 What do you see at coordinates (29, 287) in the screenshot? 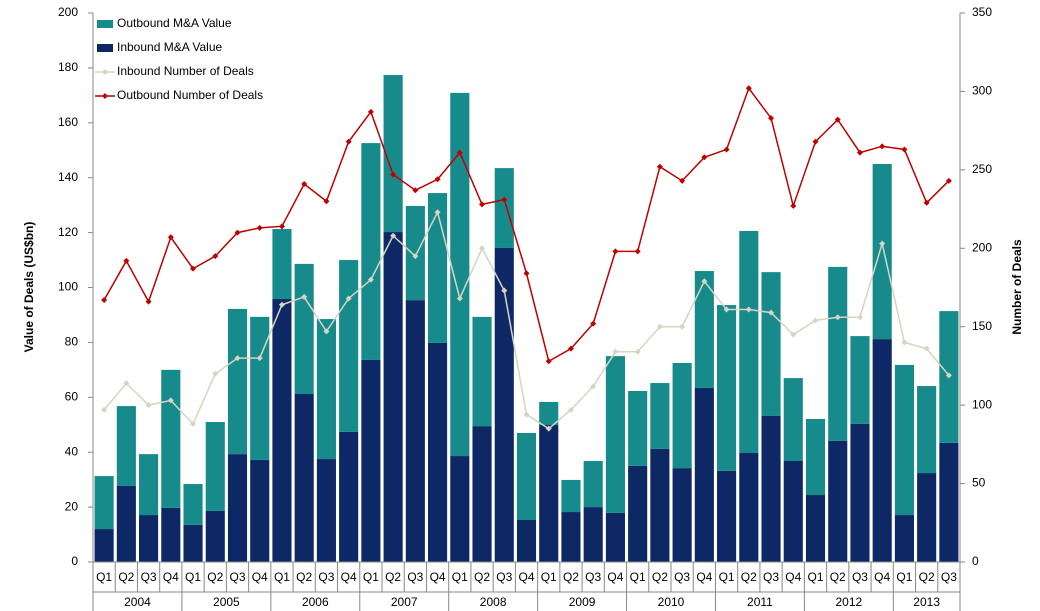
I see `y-axis-title: Value of Deals (US$bn)` at bounding box center [29, 287].